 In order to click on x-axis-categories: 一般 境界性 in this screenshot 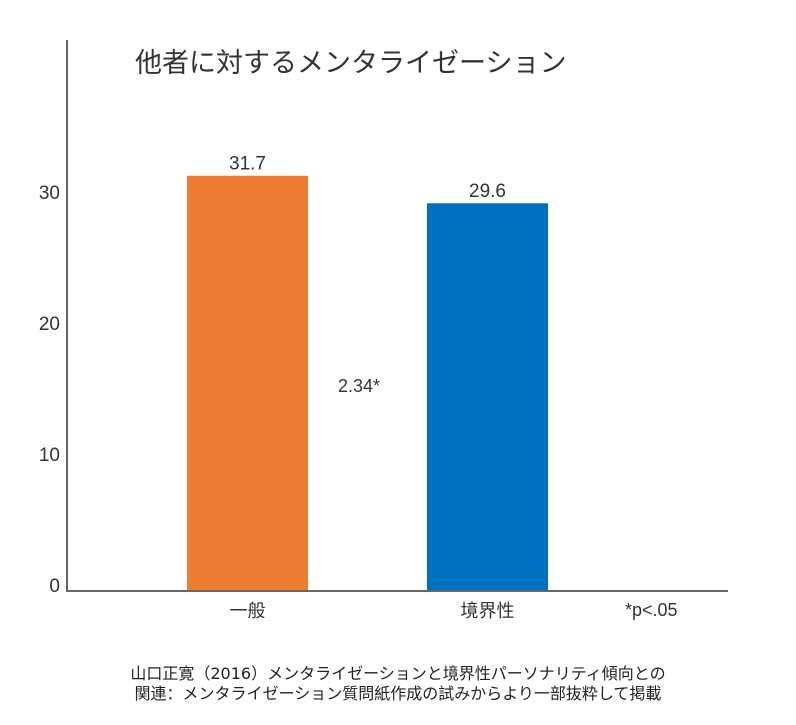, I will do `click(372, 611)`.